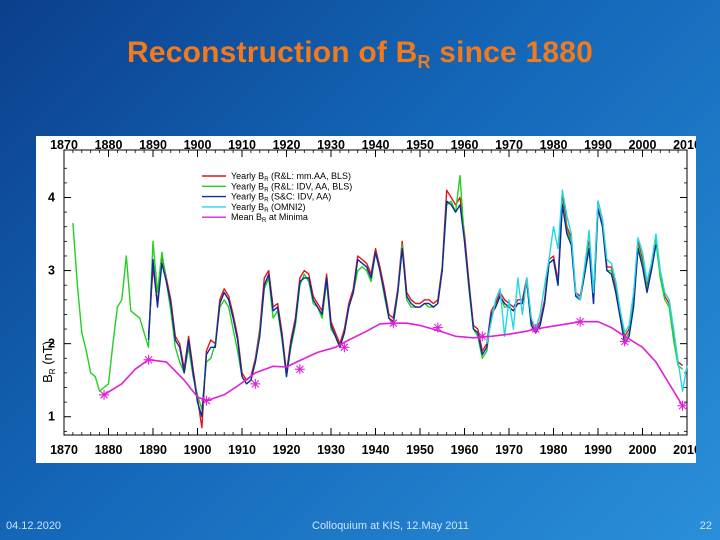 The width and height of the screenshot is (720, 540). Describe the element at coordinates (376, 145) in the screenshot. I see `x-tick-label-top: 1940` at that location.